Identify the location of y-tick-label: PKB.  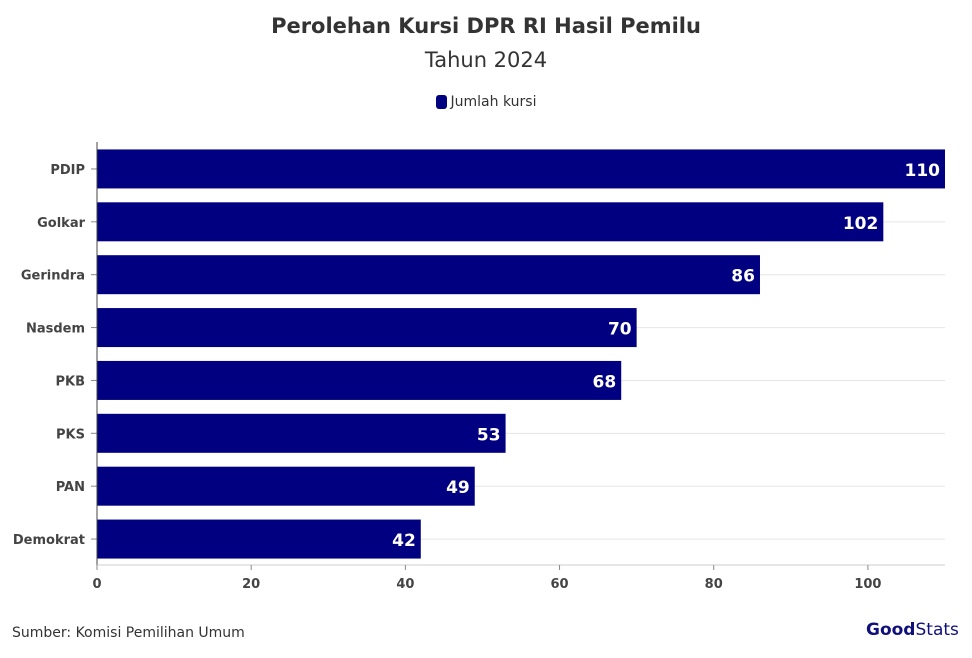
(70, 381).